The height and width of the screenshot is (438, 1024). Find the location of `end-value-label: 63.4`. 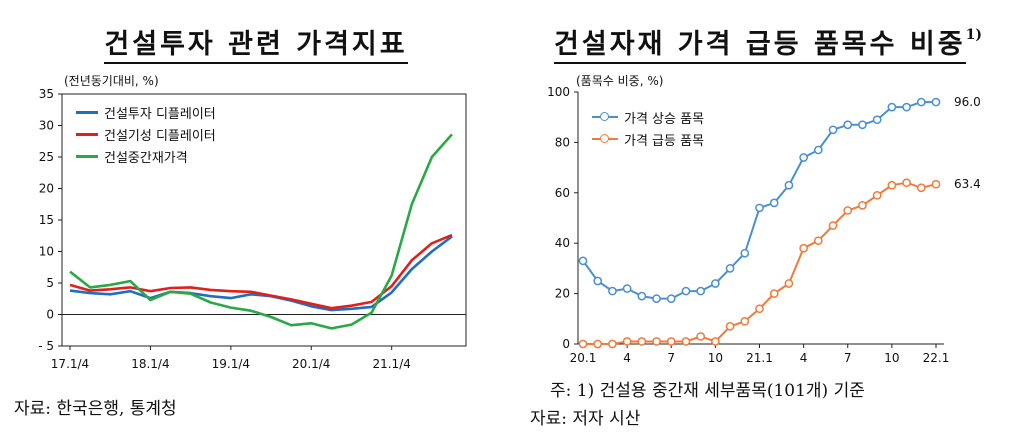

end-value-label: 63.4 is located at coordinates (967, 184).